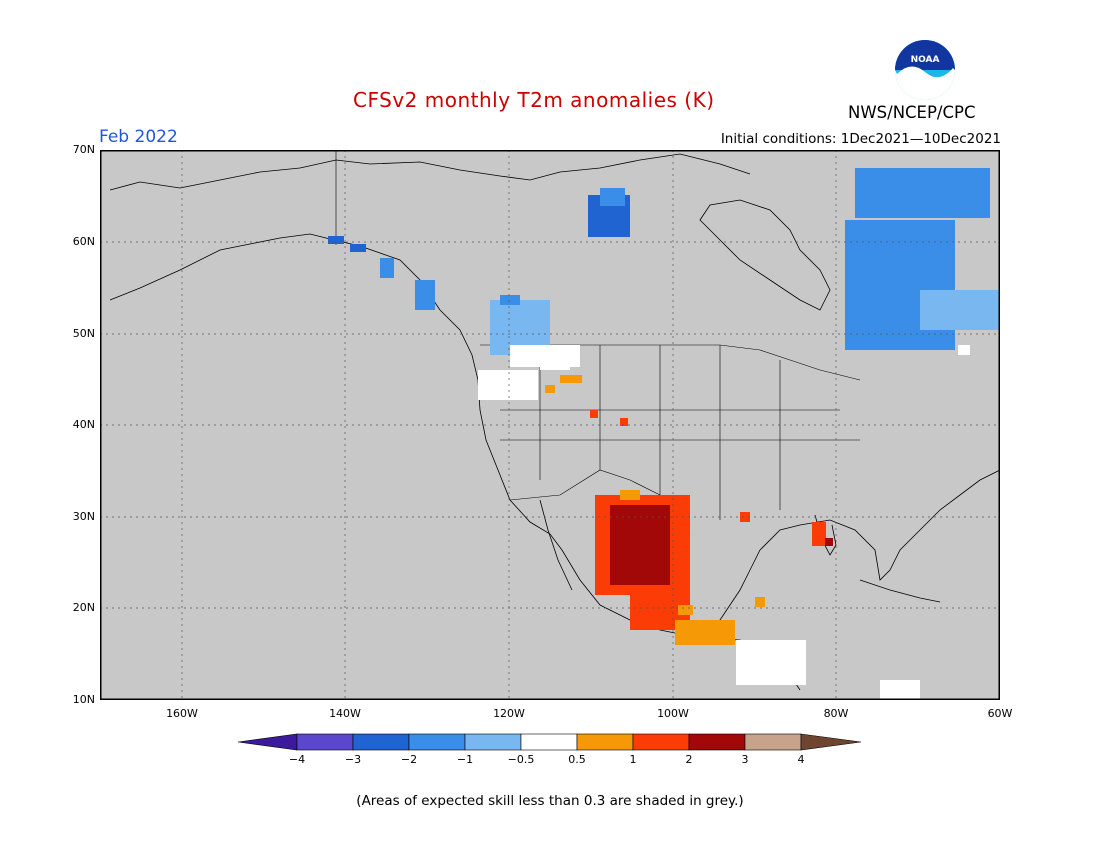  I want to click on forecast-month: Feb 2022, so click(138, 137).